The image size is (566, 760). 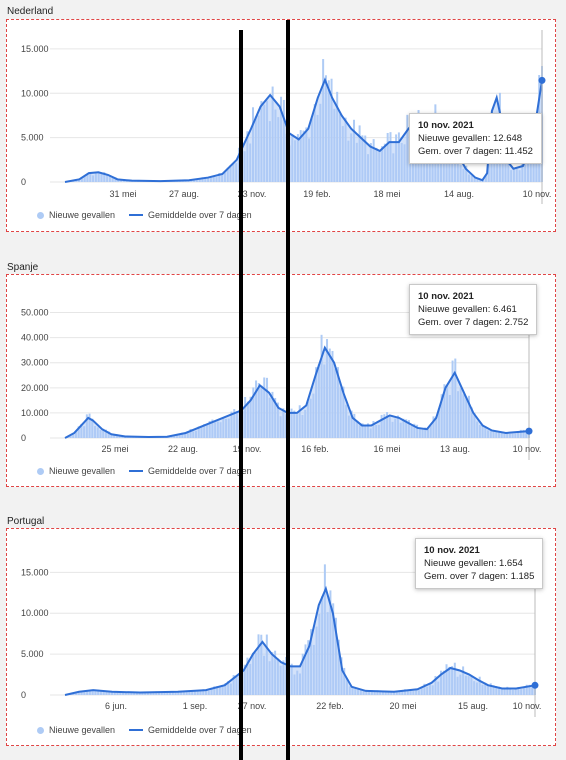 I want to click on panel-title-spanje: Spanje, so click(x=23, y=267).